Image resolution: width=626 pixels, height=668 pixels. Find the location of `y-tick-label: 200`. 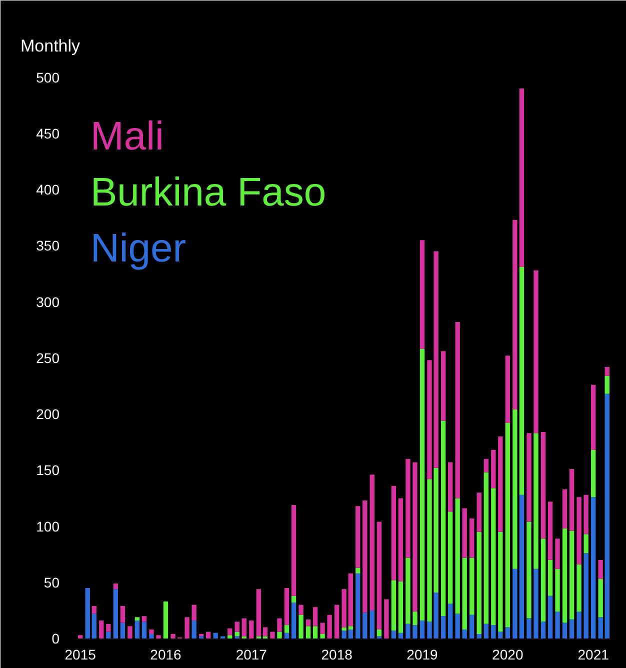

y-tick-label: 200 is located at coordinates (48, 414).